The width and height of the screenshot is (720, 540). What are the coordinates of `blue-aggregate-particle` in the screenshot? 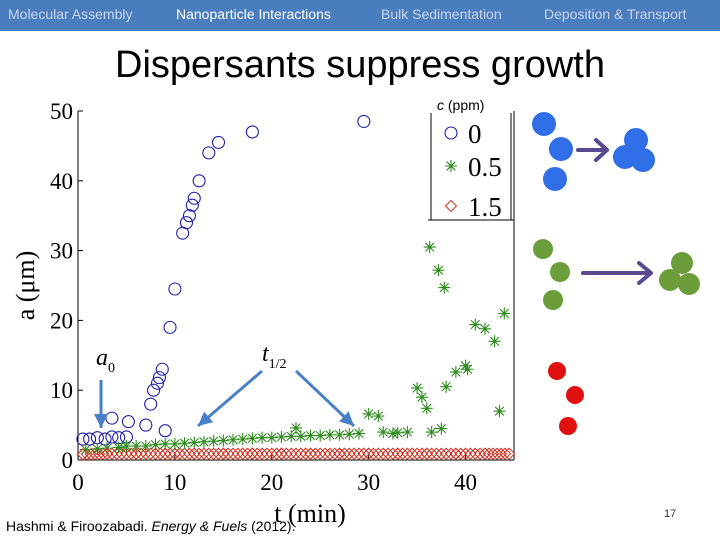 It's located at (636, 140).